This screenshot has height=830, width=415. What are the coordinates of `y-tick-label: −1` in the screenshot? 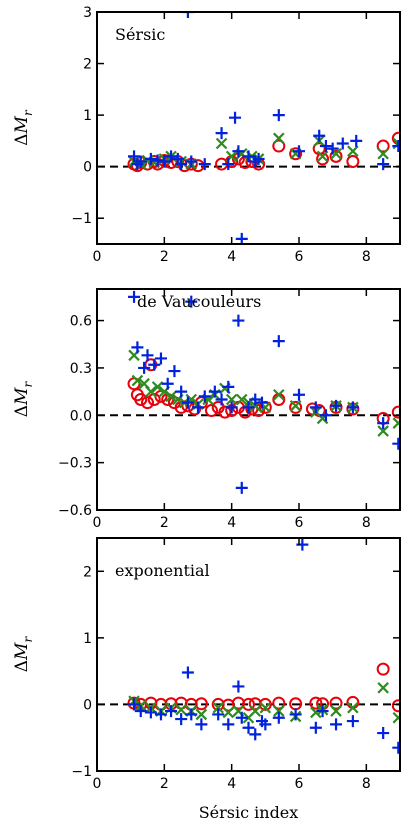 It's located at (81, 219).